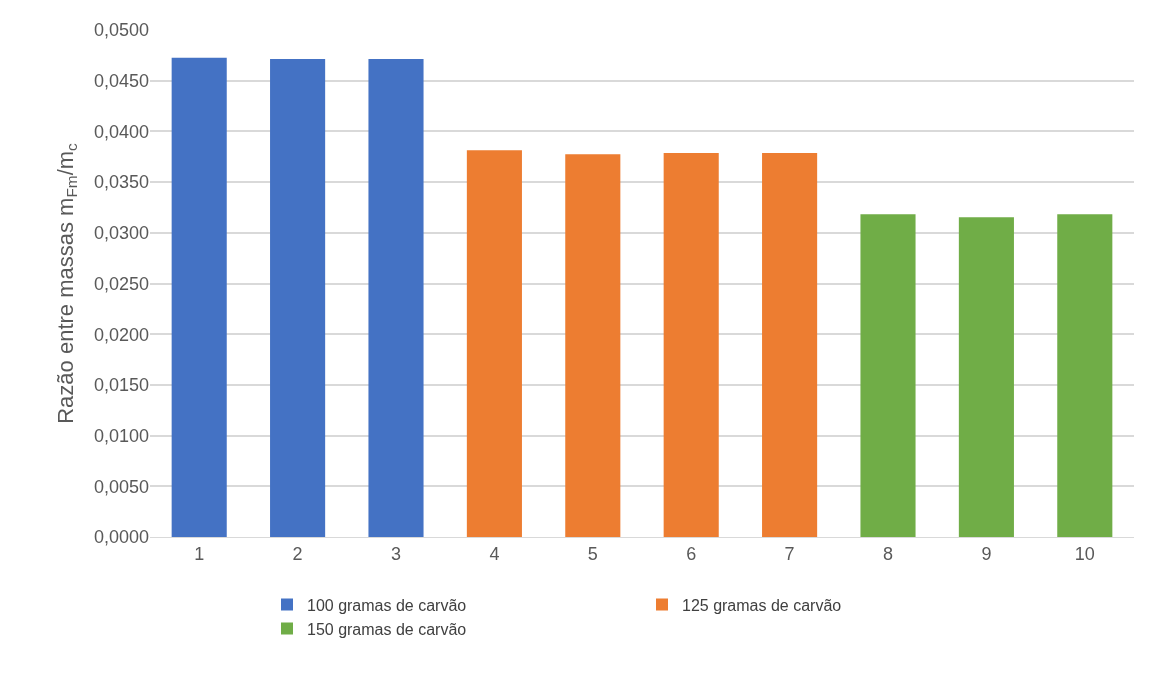 Image resolution: width=1164 pixels, height=677 pixels. I want to click on x-tick-label: 10, so click(1084, 553).